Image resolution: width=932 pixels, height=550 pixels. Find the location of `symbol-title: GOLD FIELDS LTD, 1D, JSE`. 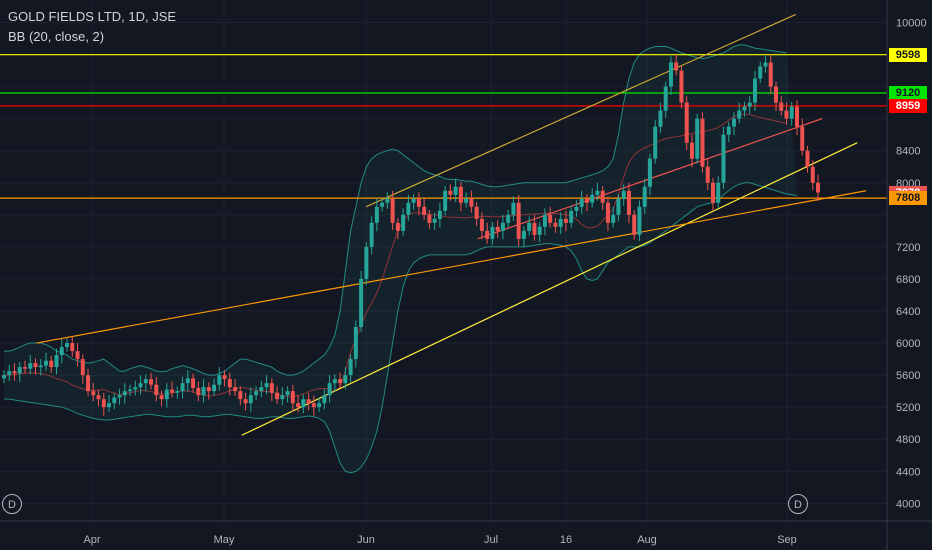

symbol-title: GOLD FIELDS LTD, 1D, JSE is located at coordinates (92, 16).